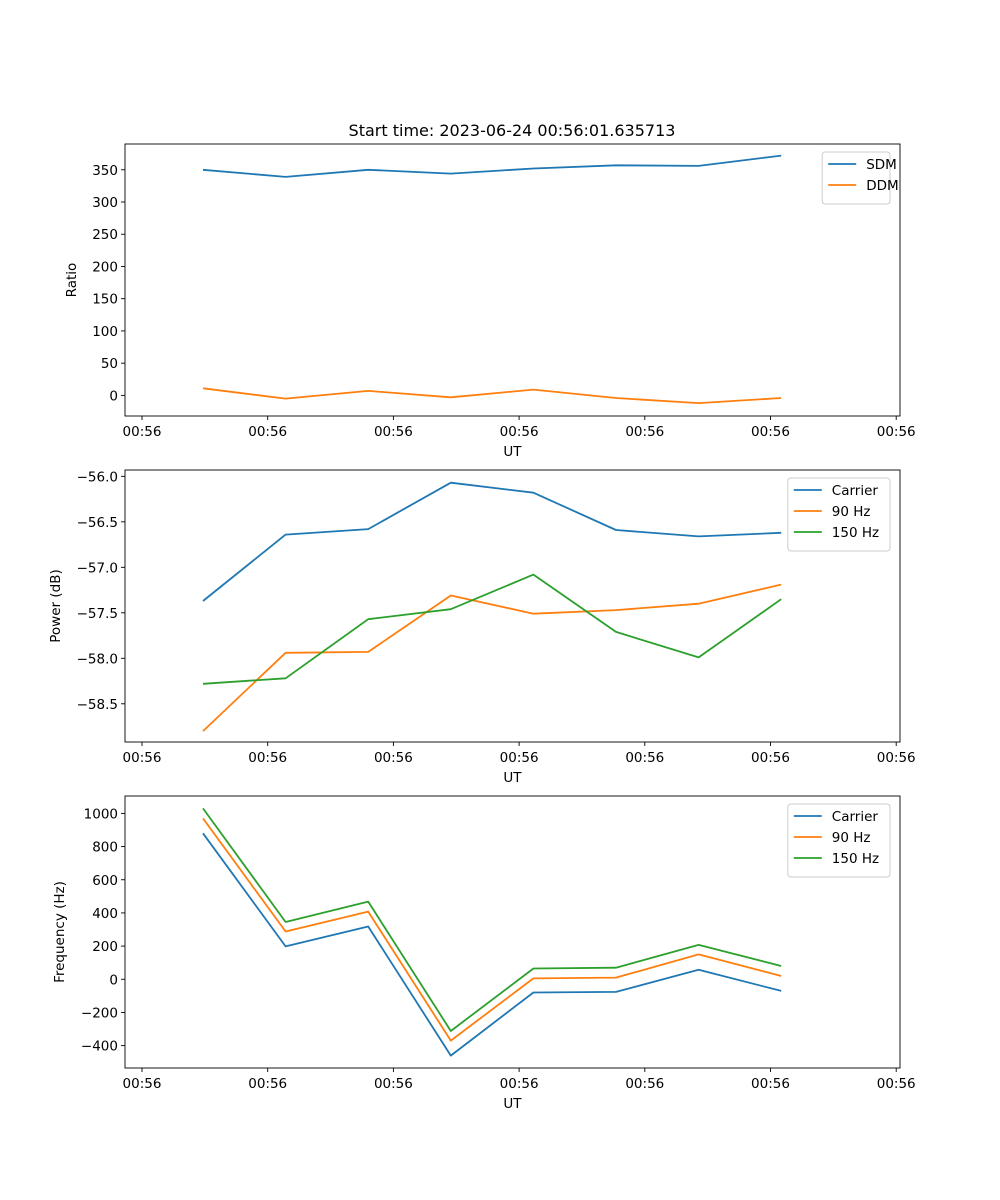 This screenshot has height=1200, width=1000. I want to click on legend: SDM DDM, so click(860, 178).